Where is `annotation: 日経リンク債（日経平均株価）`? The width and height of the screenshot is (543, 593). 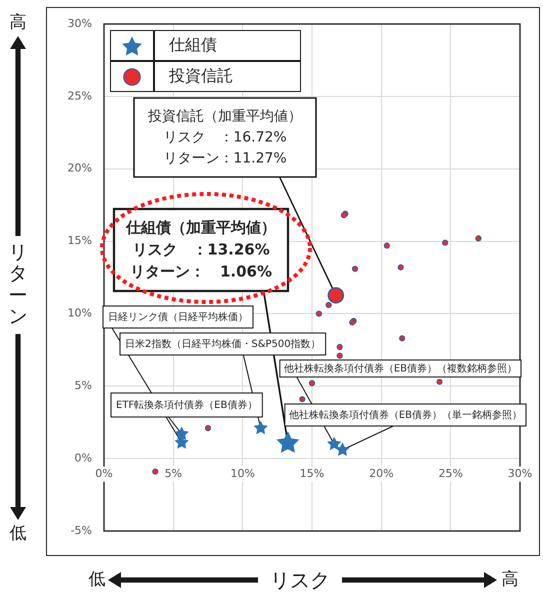
annotation: 日経リンク債（日経平均株価） is located at coordinates (178, 317).